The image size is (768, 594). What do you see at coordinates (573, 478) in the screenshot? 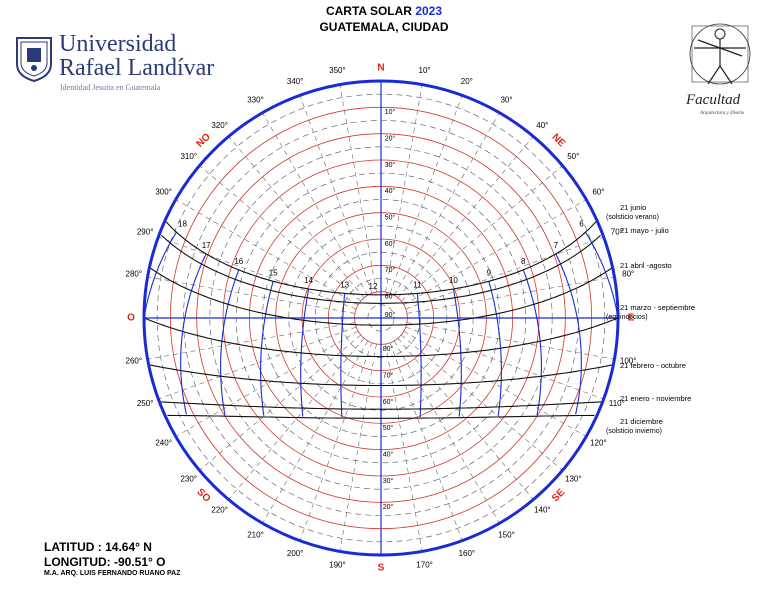
I see `azimuth-label: 130°` at bounding box center [573, 478].